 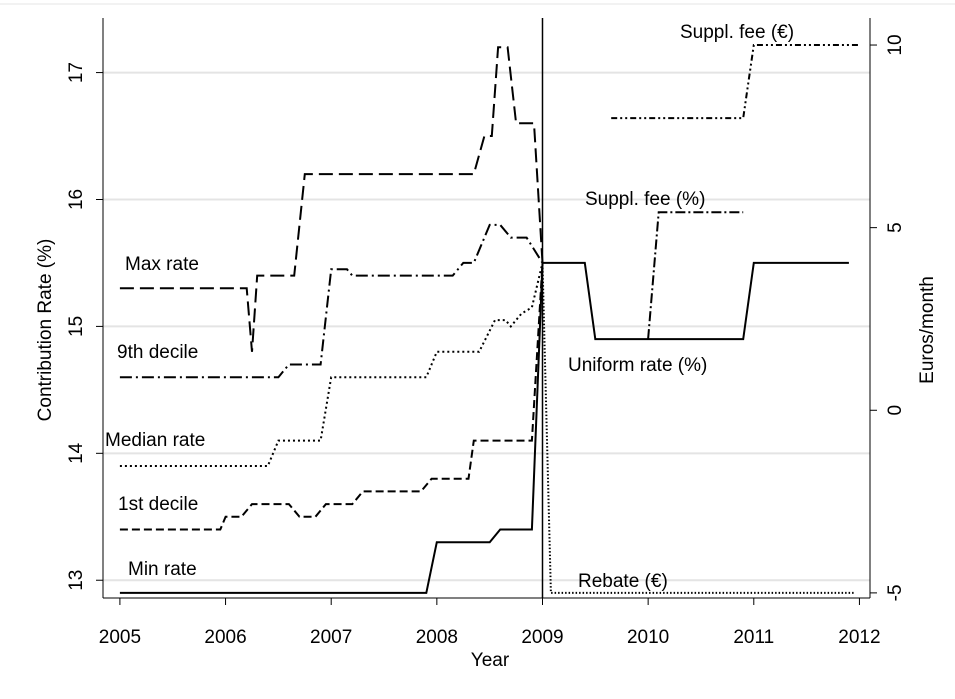 What do you see at coordinates (648, 637) in the screenshot?
I see `x-tick-label: 2010` at bounding box center [648, 637].